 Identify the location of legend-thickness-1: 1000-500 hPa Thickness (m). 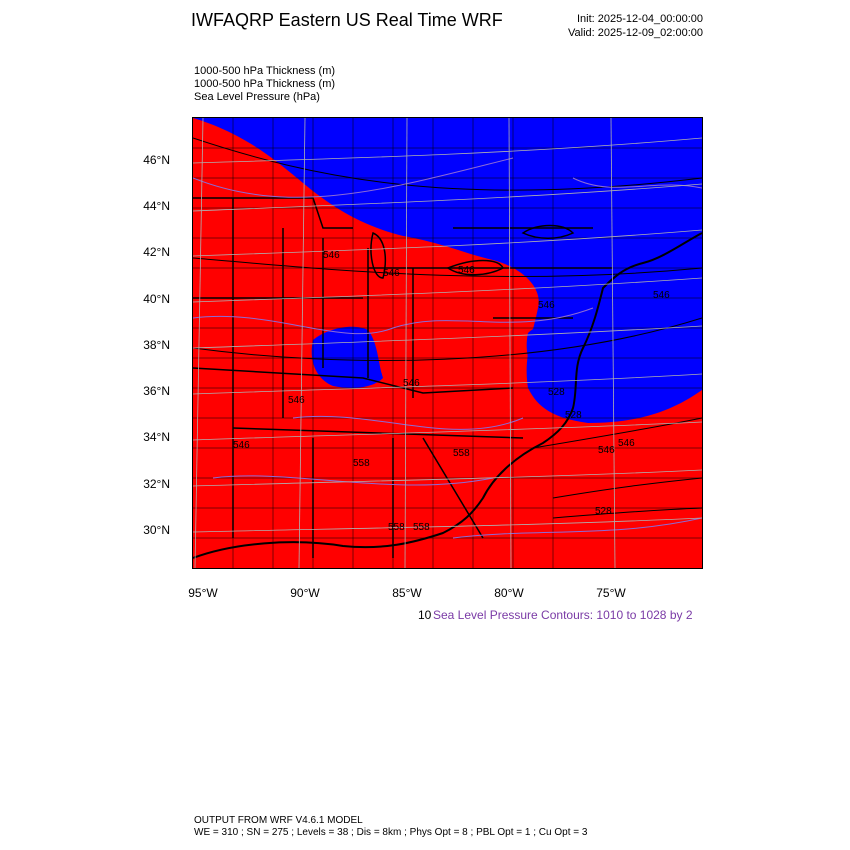
(265, 71).